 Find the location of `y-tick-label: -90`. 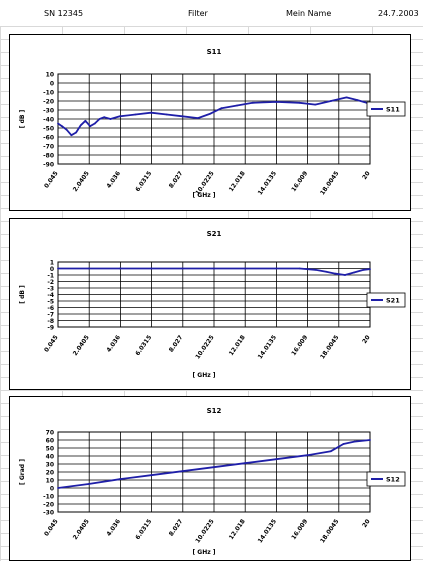

y-tick-label: -90 is located at coordinates (48, 165).